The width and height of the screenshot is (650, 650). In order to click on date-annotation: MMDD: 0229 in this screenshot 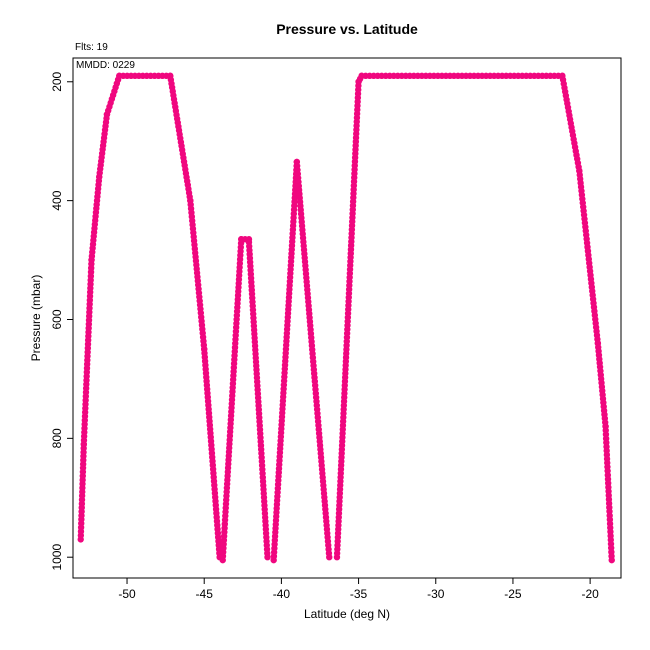, I will do `click(105, 65)`.